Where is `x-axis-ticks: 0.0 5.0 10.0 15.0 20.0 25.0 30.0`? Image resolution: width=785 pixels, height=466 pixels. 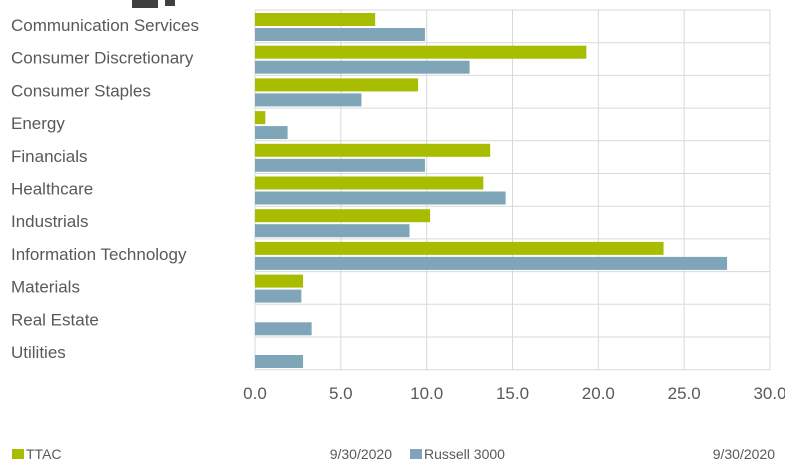 x-axis-ticks: 0.0 5.0 10.0 15.0 20.0 25.0 30.0 is located at coordinates (514, 393).